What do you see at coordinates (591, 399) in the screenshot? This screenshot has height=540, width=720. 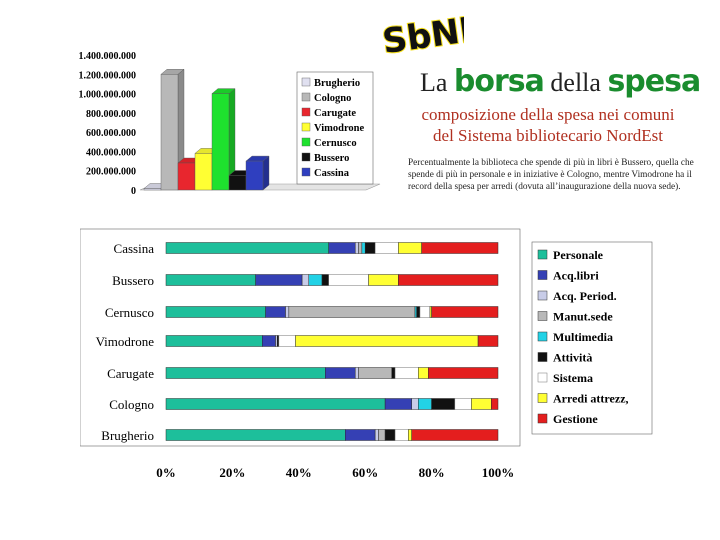 I see `legend-label: Arredi attrezz,` at bounding box center [591, 399].